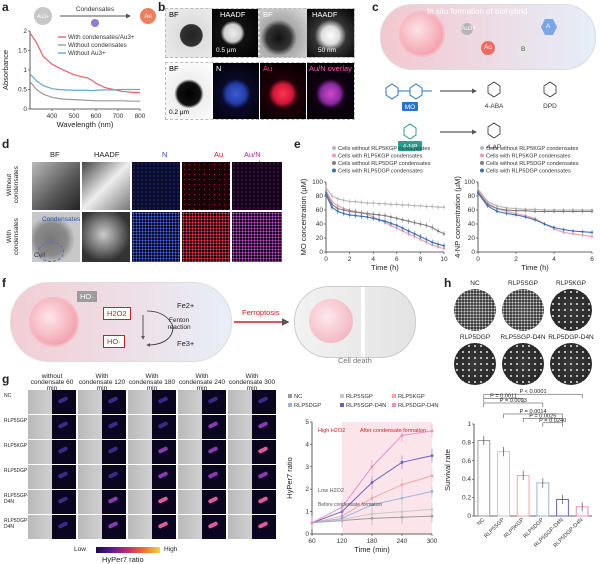  Describe the element at coordinates (219, 154) in the screenshot. I see `d-col-au: Au` at that location.